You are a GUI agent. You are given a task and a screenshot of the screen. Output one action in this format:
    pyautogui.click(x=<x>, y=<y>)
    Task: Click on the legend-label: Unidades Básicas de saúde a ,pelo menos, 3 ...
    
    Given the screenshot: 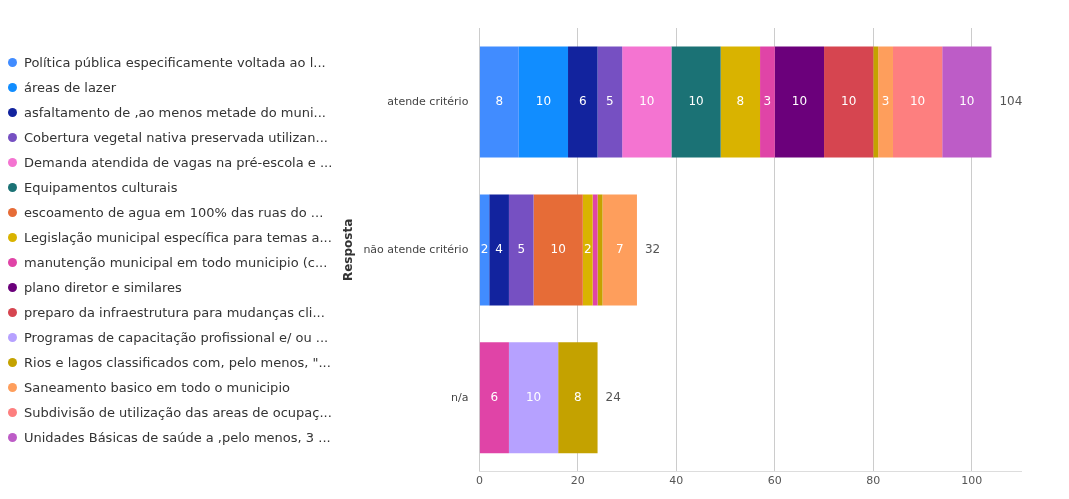 What is the action you would take?
    pyautogui.click(x=177, y=437)
    